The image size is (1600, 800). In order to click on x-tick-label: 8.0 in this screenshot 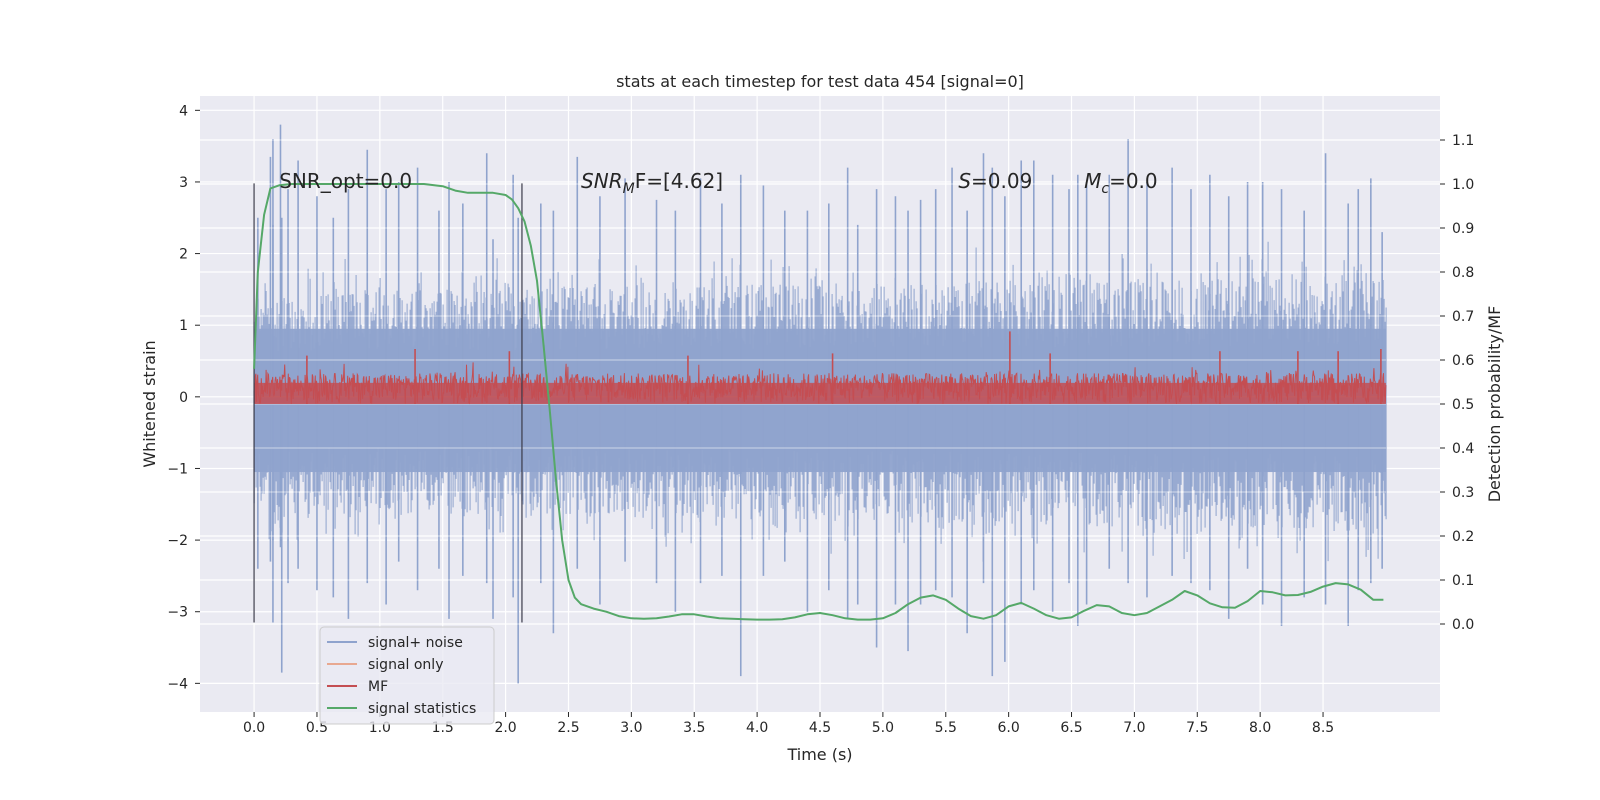, I will do `click(1260, 728)`.